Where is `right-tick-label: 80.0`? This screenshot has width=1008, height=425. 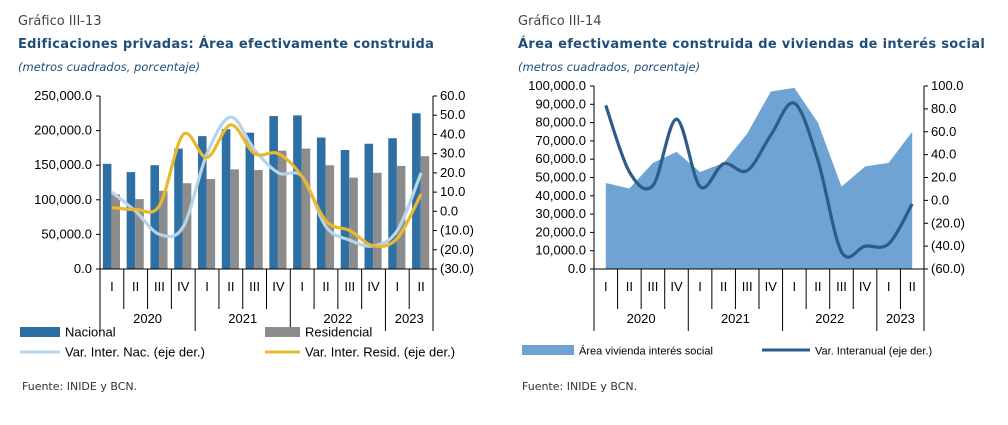
right-tick-label: 80.0 is located at coordinates (943, 108).